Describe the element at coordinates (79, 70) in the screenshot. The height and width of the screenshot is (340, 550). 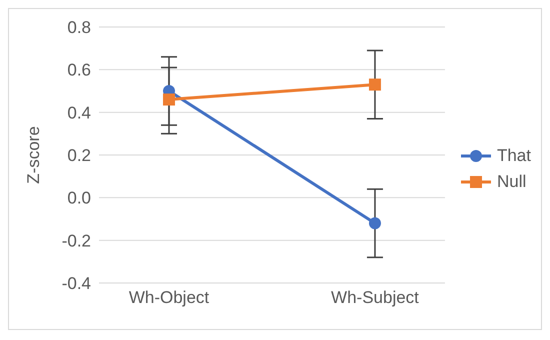
I see `y-tick-label: 0.6` at that location.